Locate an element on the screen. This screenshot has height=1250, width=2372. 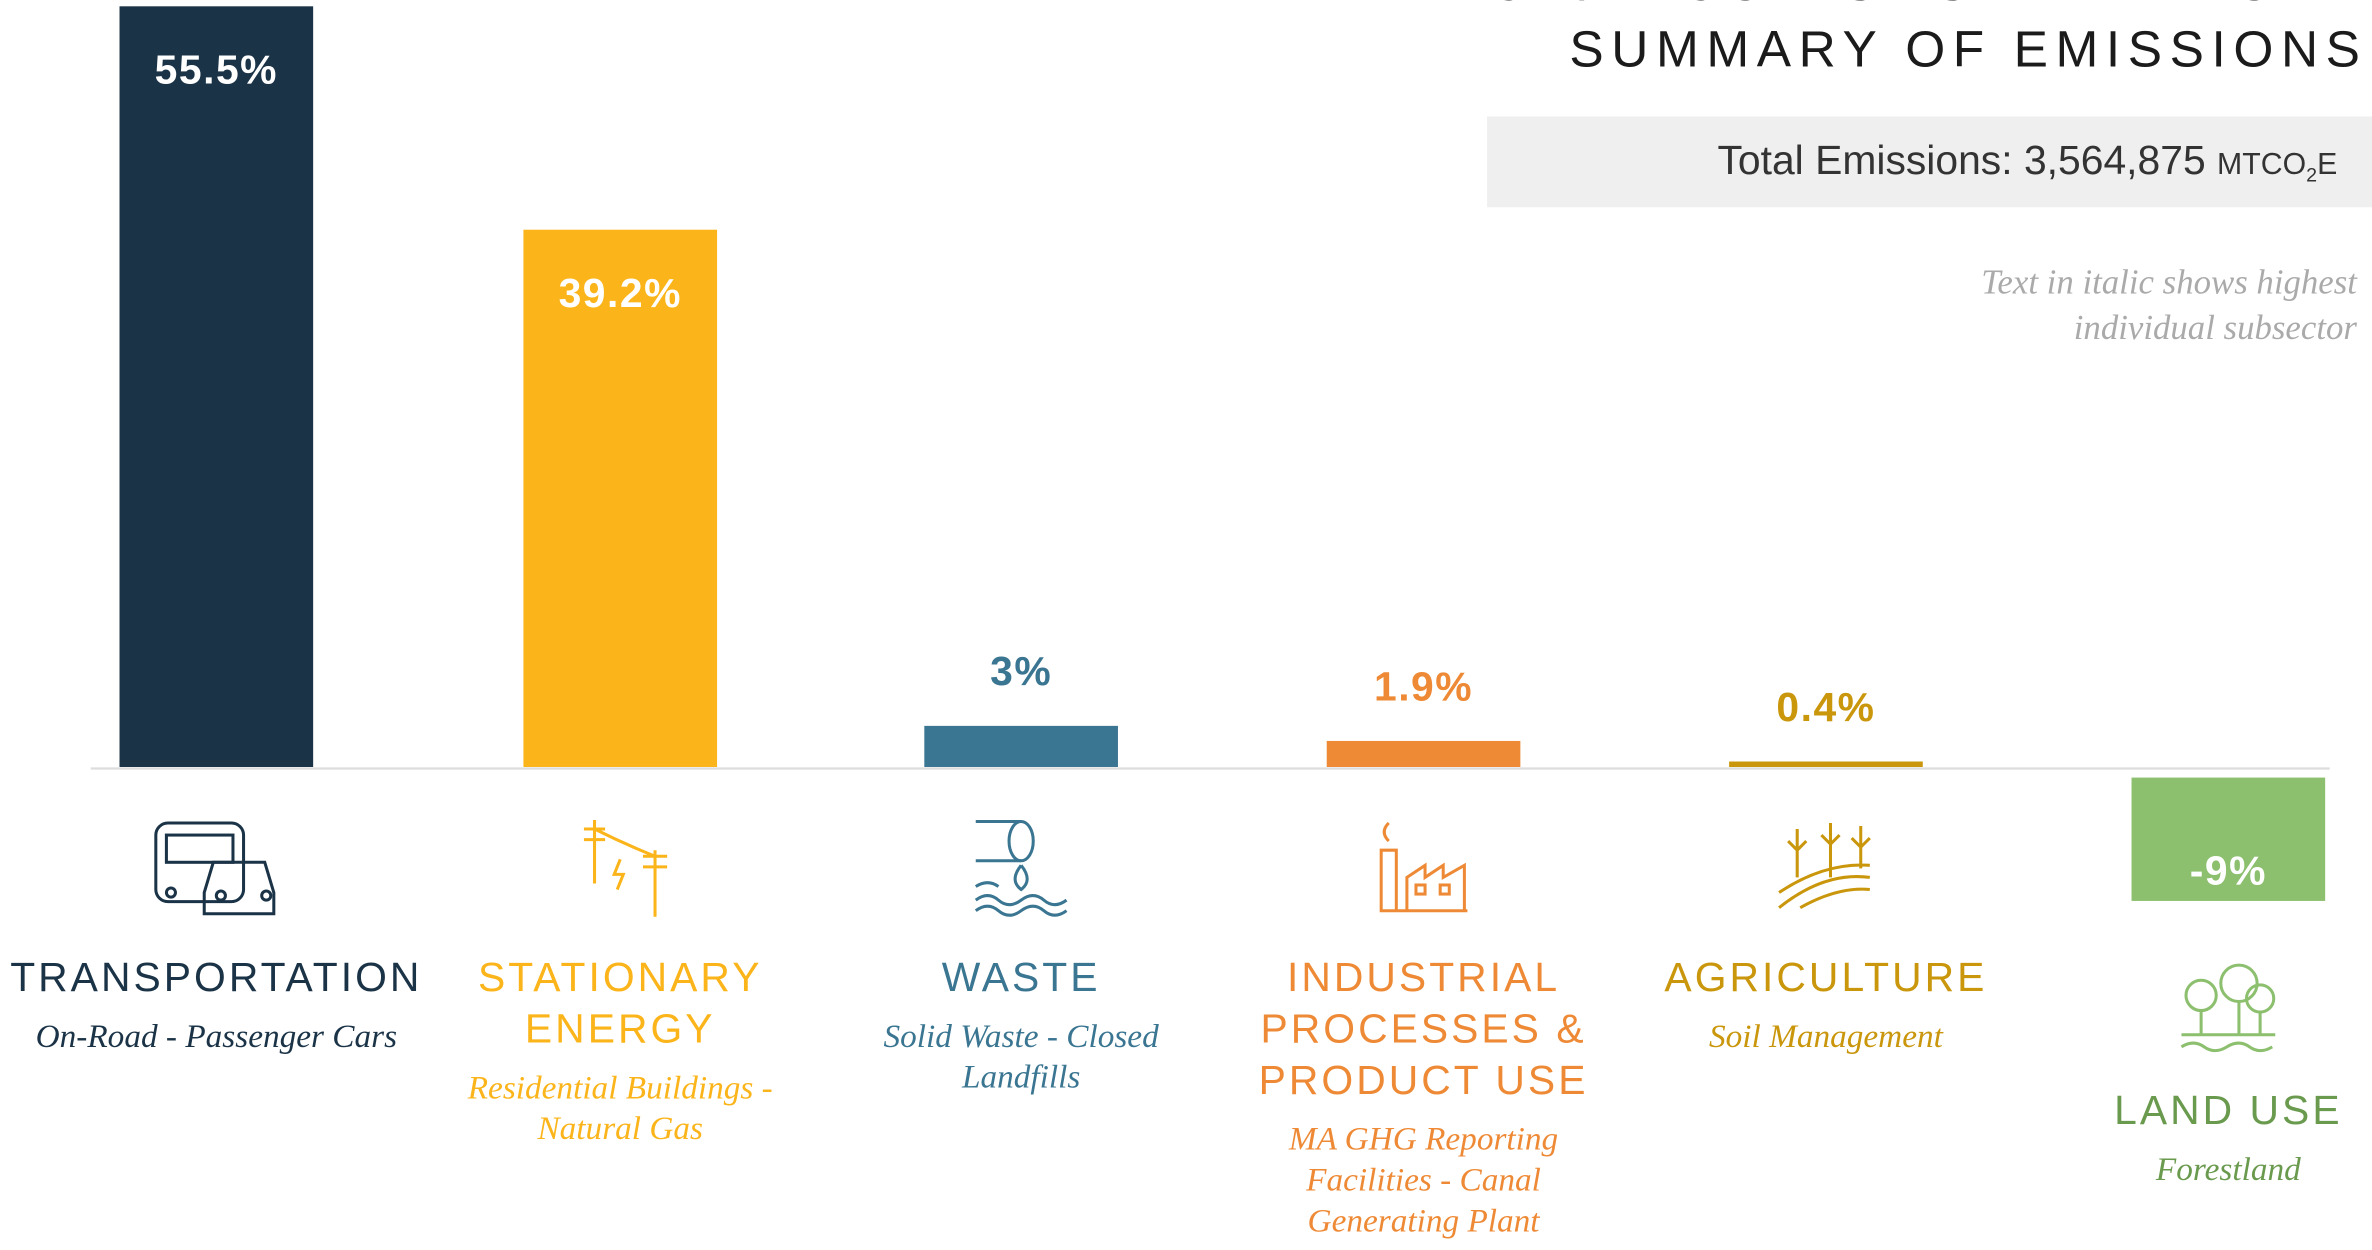
category-name: WASTE is located at coordinates (1021, 977).